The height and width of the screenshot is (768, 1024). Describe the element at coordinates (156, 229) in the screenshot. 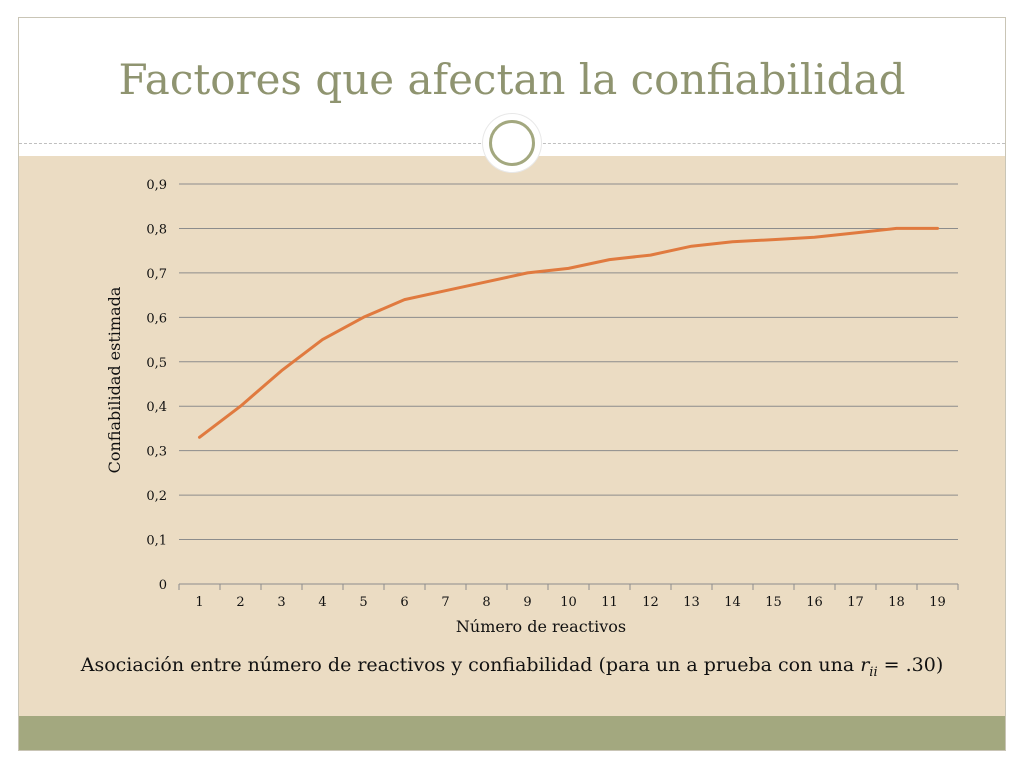

I see `y-tick-label: 0,8` at that location.